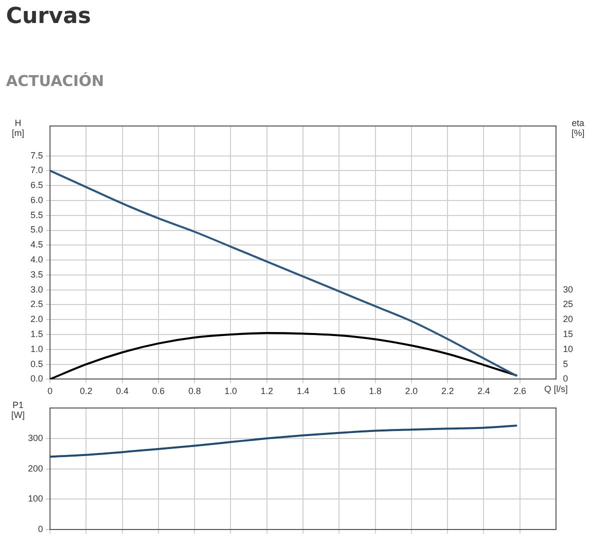  What do you see at coordinates (194, 391) in the screenshot?
I see `x-tick-label: 0.8` at bounding box center [194, 391].